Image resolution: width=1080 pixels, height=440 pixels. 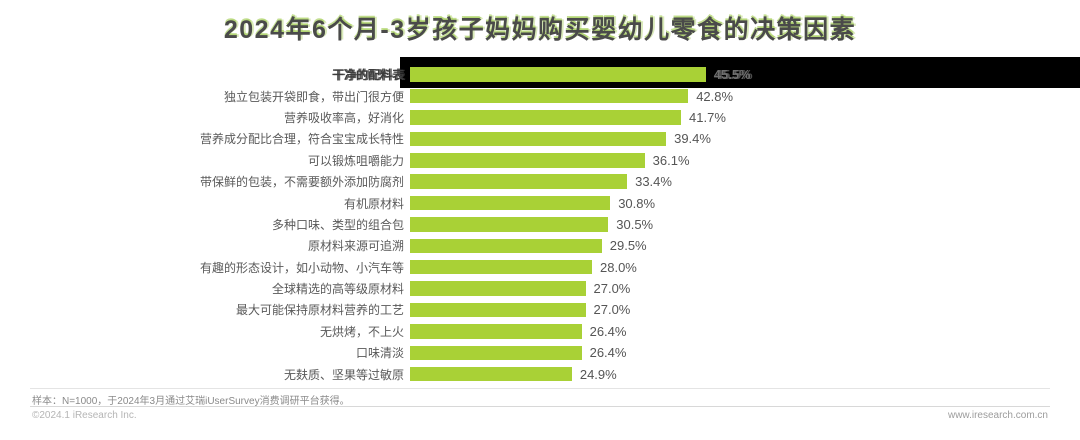 I want to click on bar-track: 45.5%, so click(x=745, y=74).